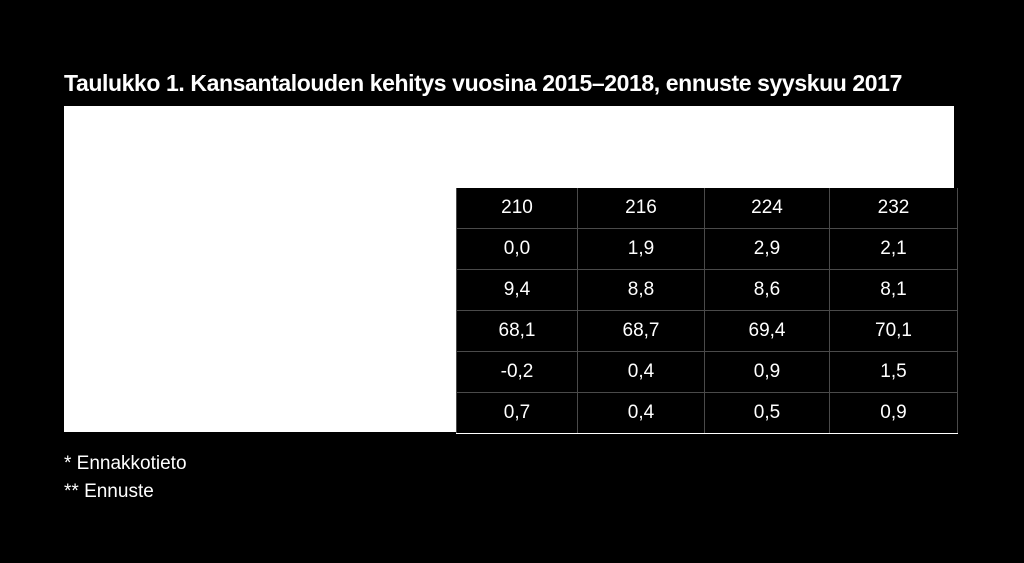 The width and height of the screenshot is (1024, 563). Describe the element at coordinates (109, 491) in the screenshot. I see `footnote-forecast: ** Ennuste` at that location.